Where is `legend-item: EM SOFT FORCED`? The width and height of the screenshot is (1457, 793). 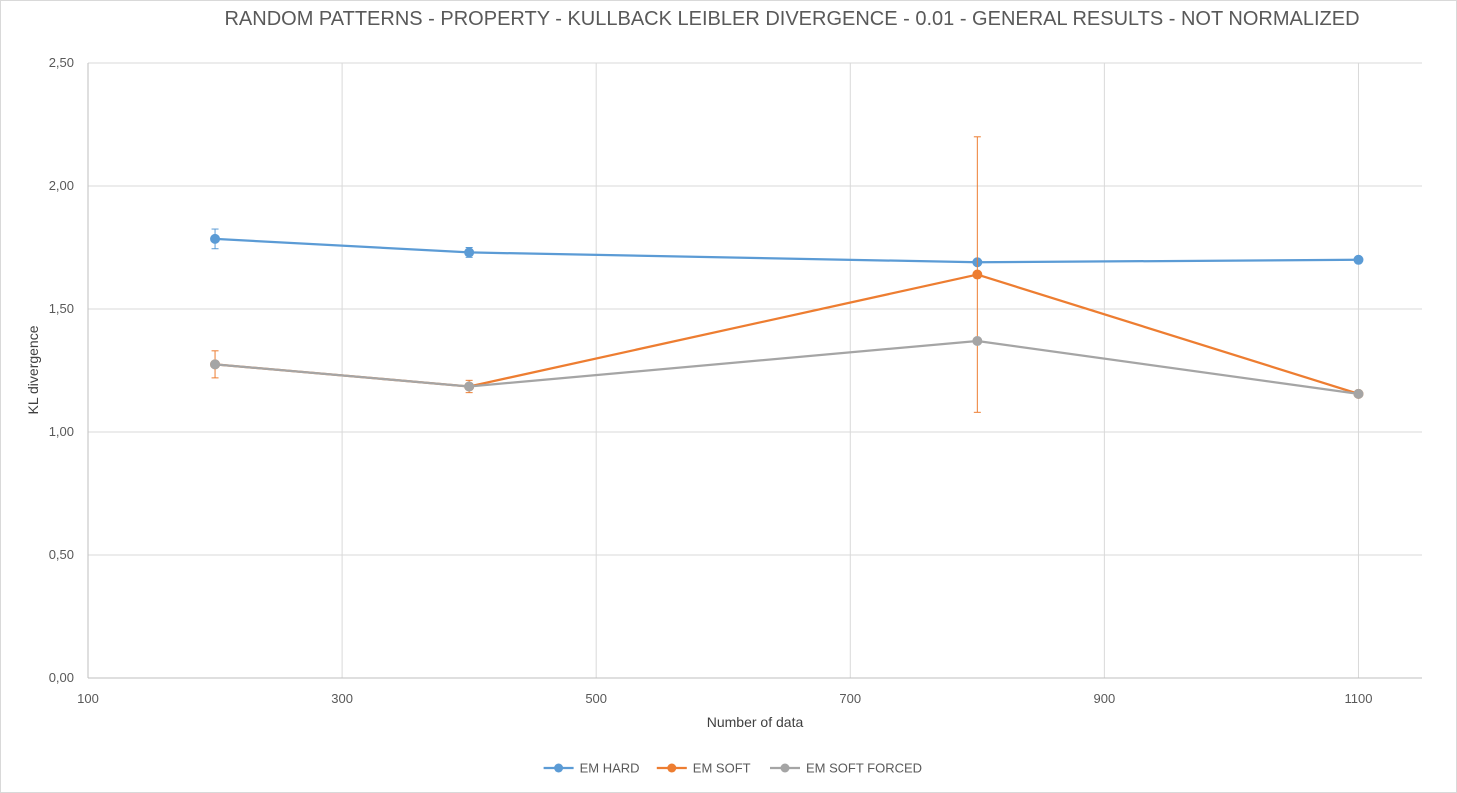 legend-item: EM SOFT FORCED is located at coordinates (846, 768).